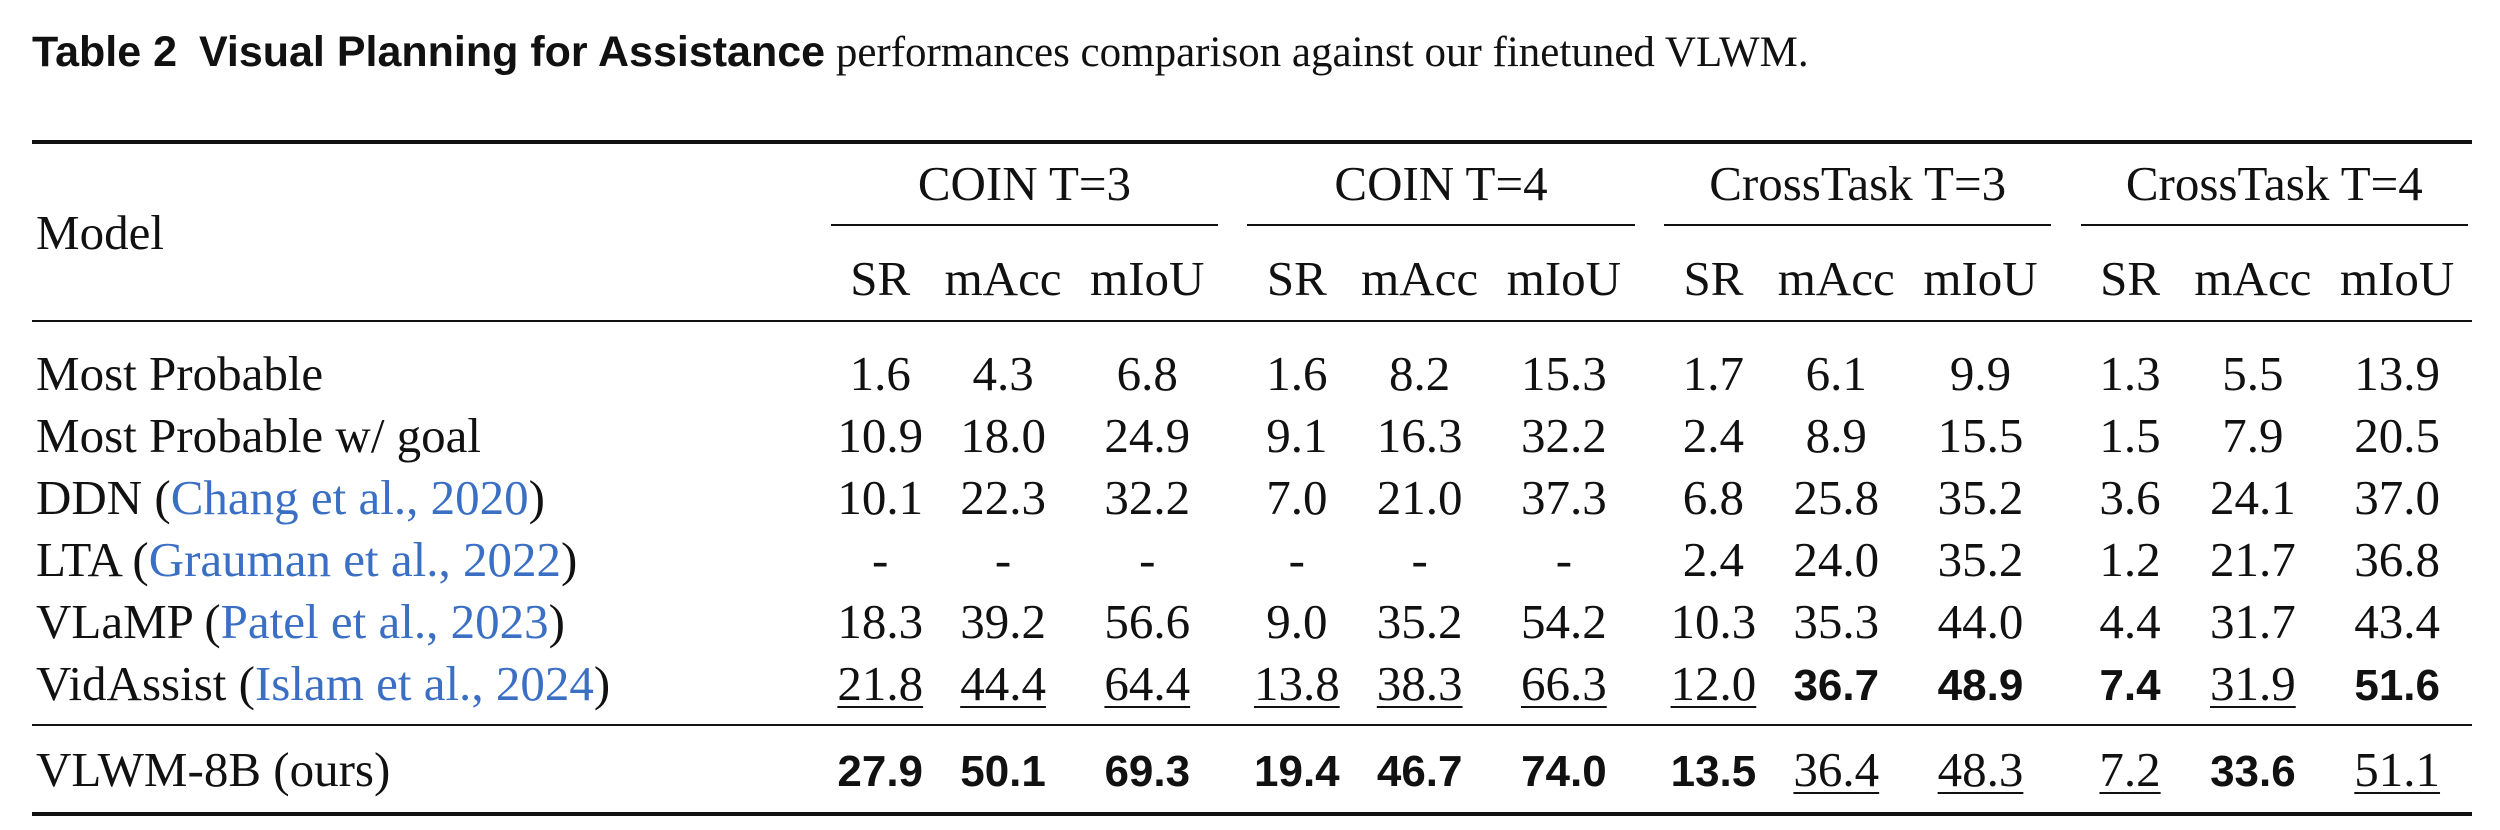 This screenshot has height=830, width=2500. Describe the element at coordinates (2253, 435) in the screenshot. I see `table-cell: 7.9` at that location.